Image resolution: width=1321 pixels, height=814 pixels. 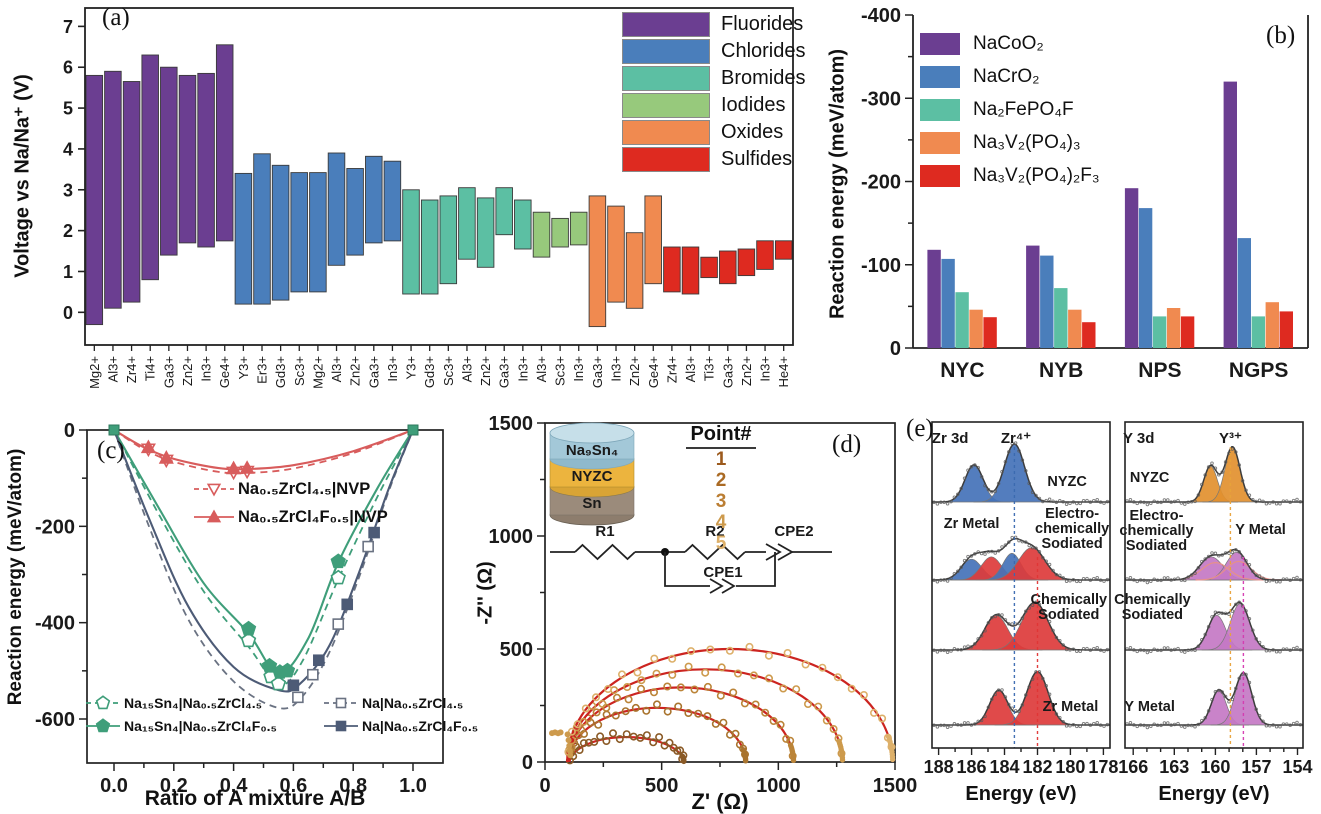 What do you see at coordinates (1010, 76) in the screenshot?
I see `legend-item-nacro2: NaCrO₂` at bounding box center [1010, 76].